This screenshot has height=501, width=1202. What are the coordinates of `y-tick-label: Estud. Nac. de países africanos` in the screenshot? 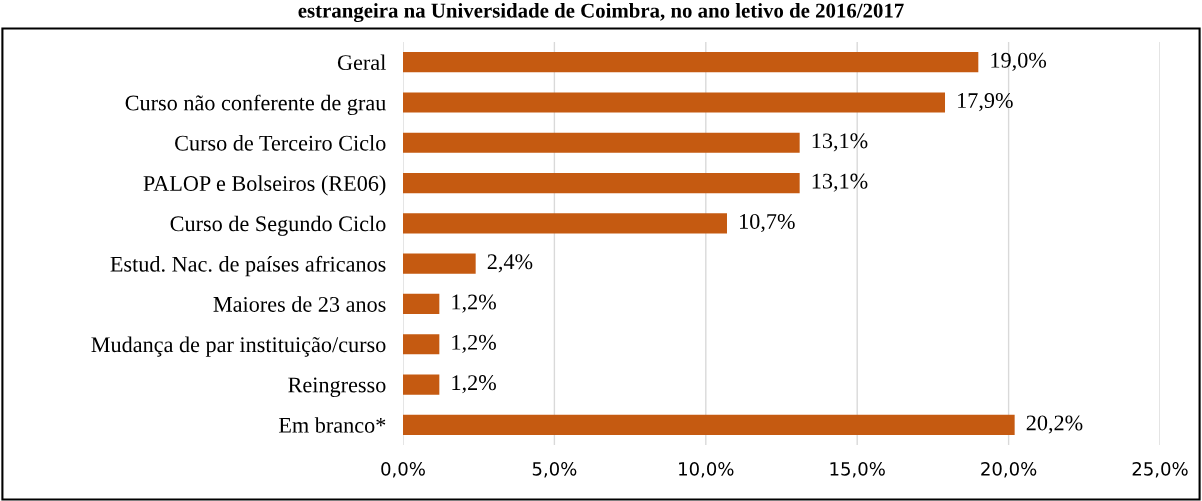 It's located at (248, 266).